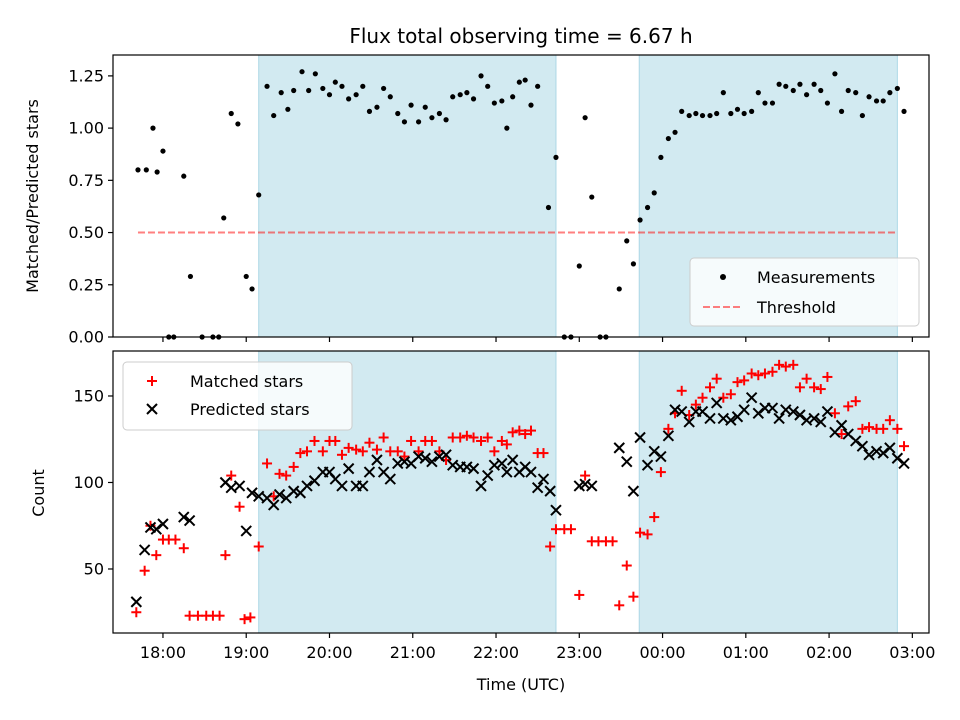 The height and width of the screenshot is (720, 960). What do you see at coordinates (496, 652) in the screenshot?
I see `x-tick-label: 22:00` at bounding box center [496, 652].